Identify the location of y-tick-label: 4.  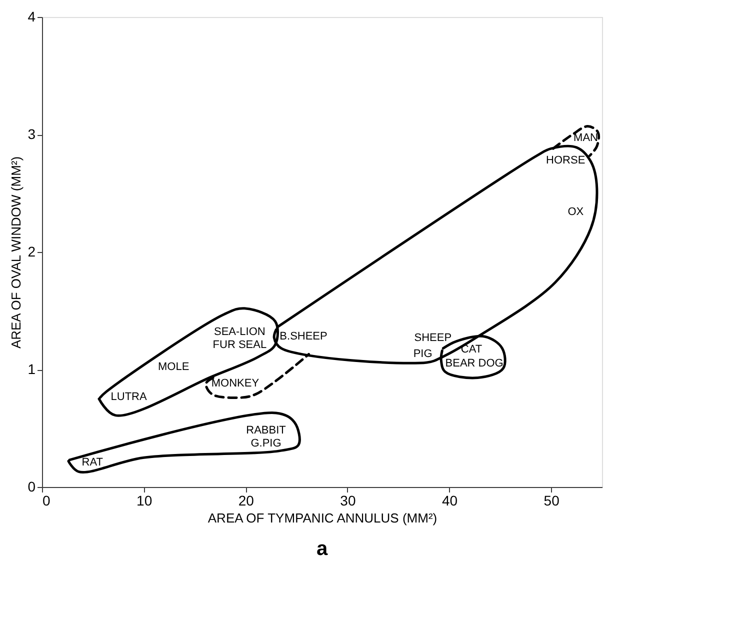
(32, 16).